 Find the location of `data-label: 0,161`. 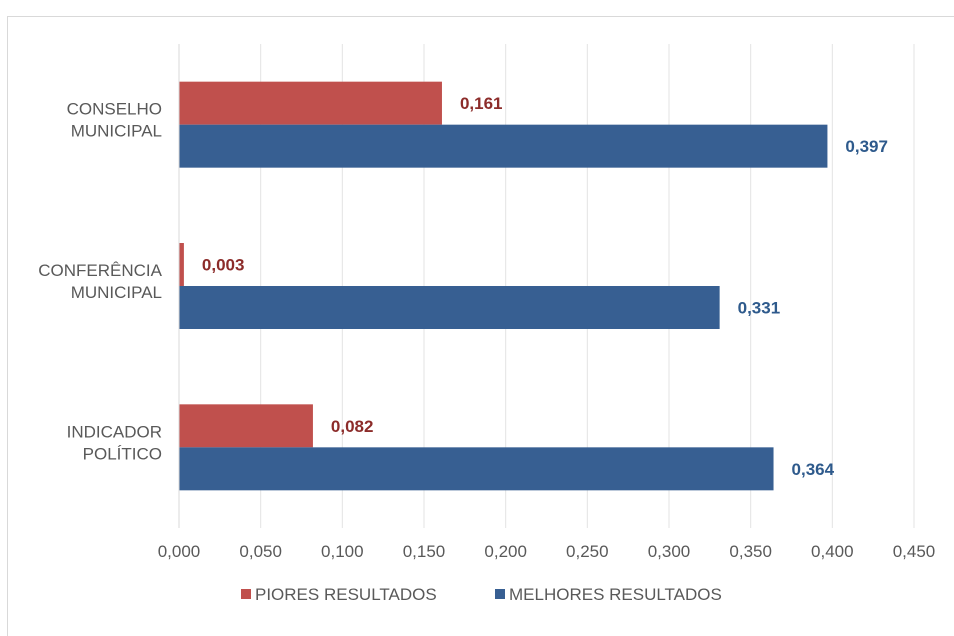

data-label: 0,161 is located at coordinates (481, 103).